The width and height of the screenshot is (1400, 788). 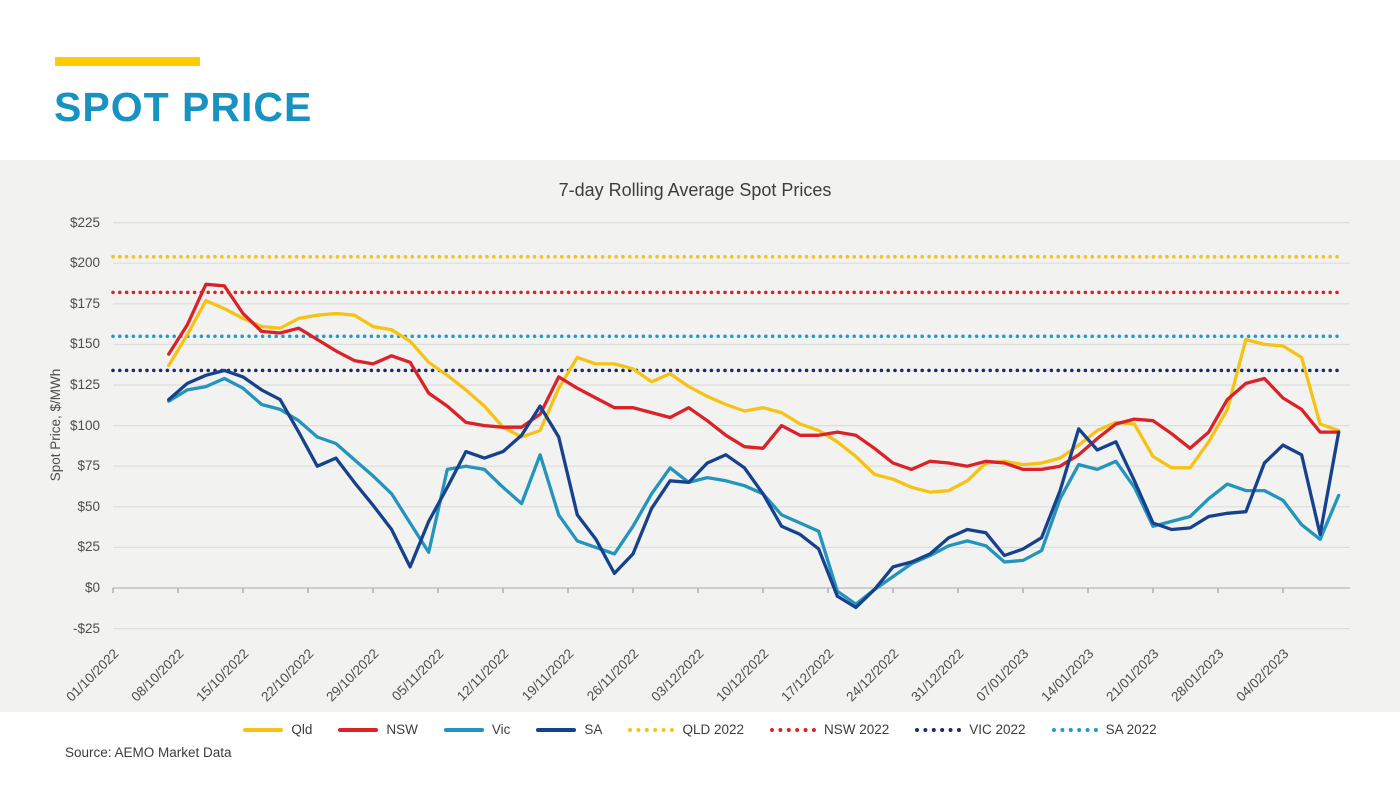 I want to click on accent-bar, so click(x=127, y=61).